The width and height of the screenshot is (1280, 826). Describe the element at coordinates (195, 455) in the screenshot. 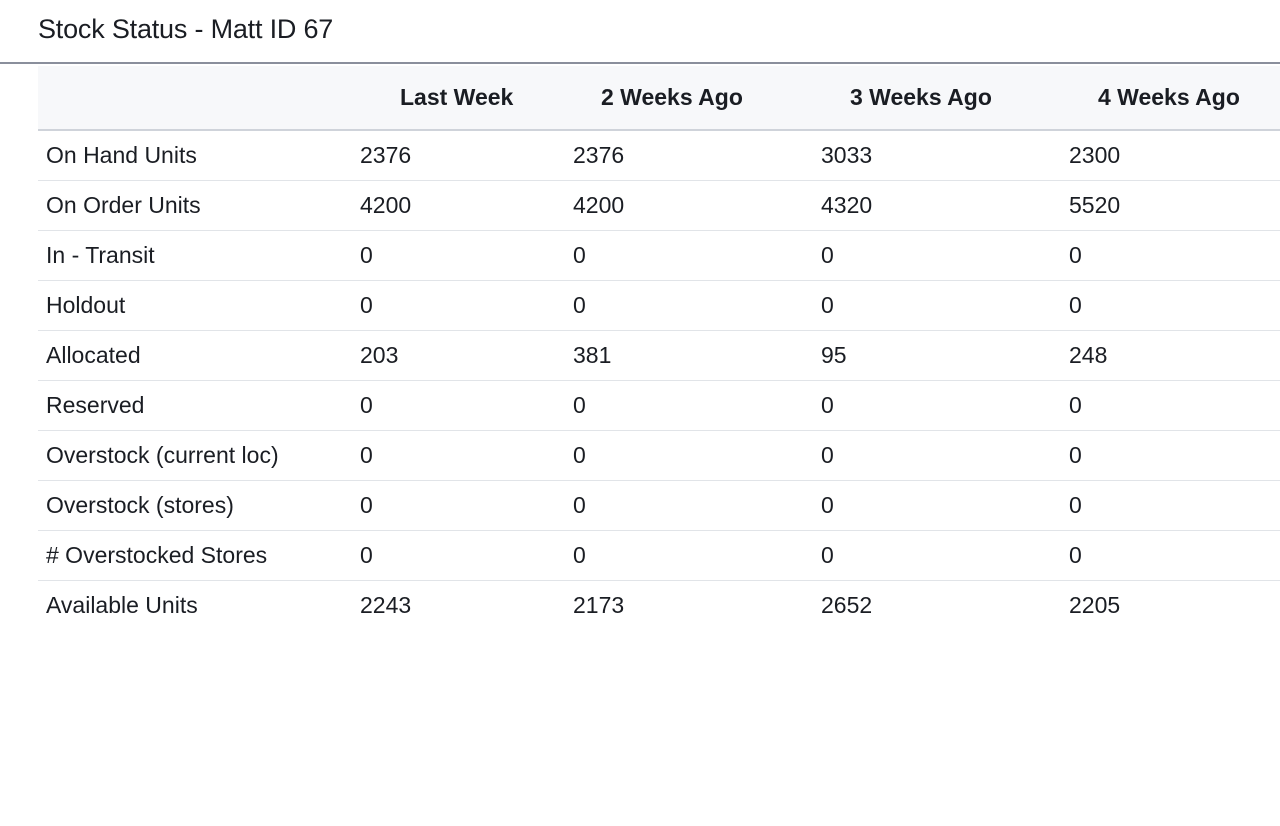

I see `row-label: Overstock (current loc)` at that location.